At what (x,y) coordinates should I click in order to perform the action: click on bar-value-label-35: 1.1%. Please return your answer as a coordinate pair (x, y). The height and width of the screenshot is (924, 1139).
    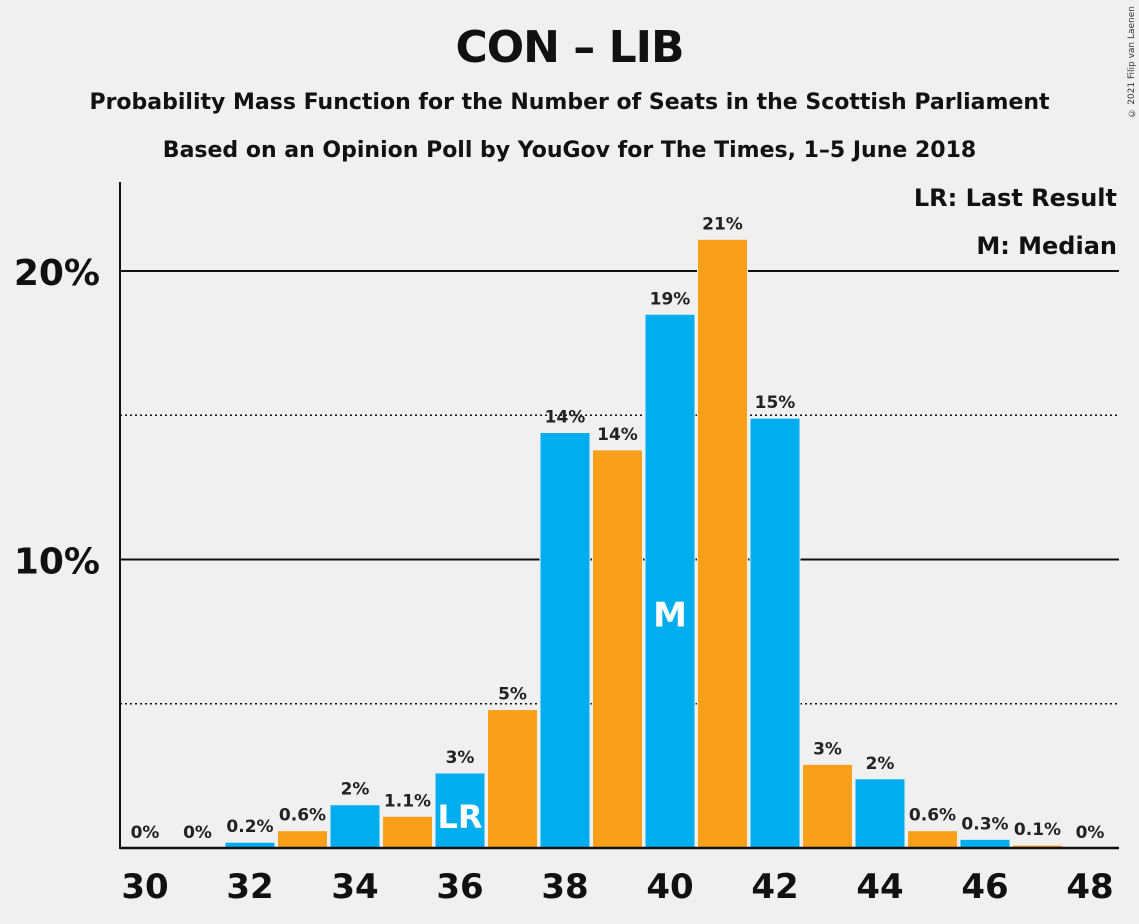
    Looking at the image, I should click on (407, 801).